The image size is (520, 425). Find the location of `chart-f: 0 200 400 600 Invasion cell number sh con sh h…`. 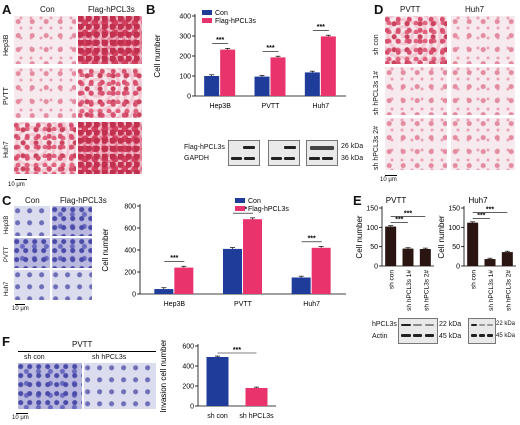

chart-f: 0 200 400 600 Invasion cell number sh con sh h… is located at coordinates (217, 380).